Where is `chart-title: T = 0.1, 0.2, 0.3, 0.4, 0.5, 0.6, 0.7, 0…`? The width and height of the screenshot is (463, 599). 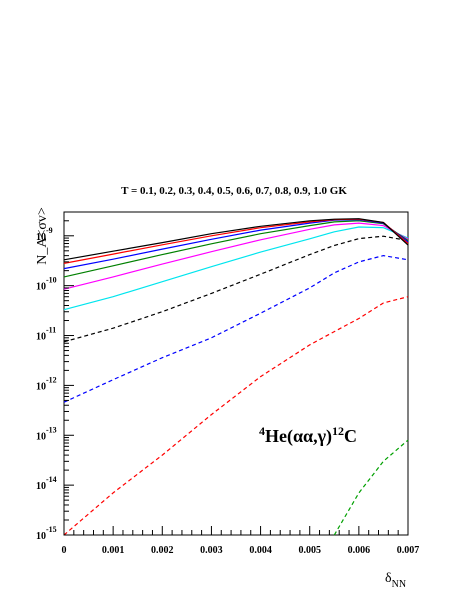
chart-title: T = 0.1, 0.2, 0.3, 0.4, 0.5, 0.6, 0.7, 0… is located at coordinates (234, 191).